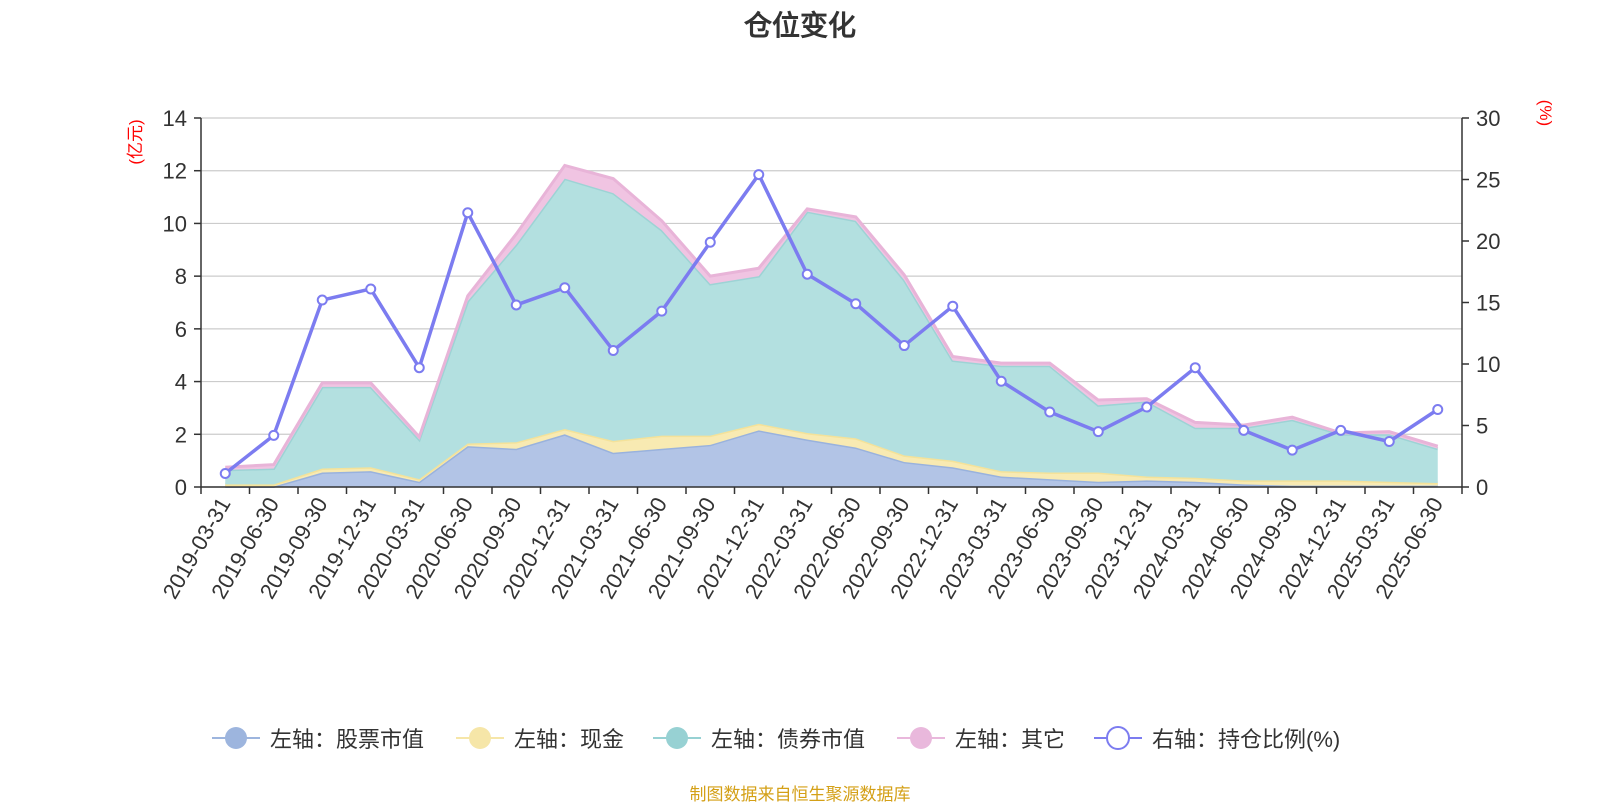  Describe the element at coordinates (799, 25) in the screenshot. I see `chart-title: 仓位变化` at that location.